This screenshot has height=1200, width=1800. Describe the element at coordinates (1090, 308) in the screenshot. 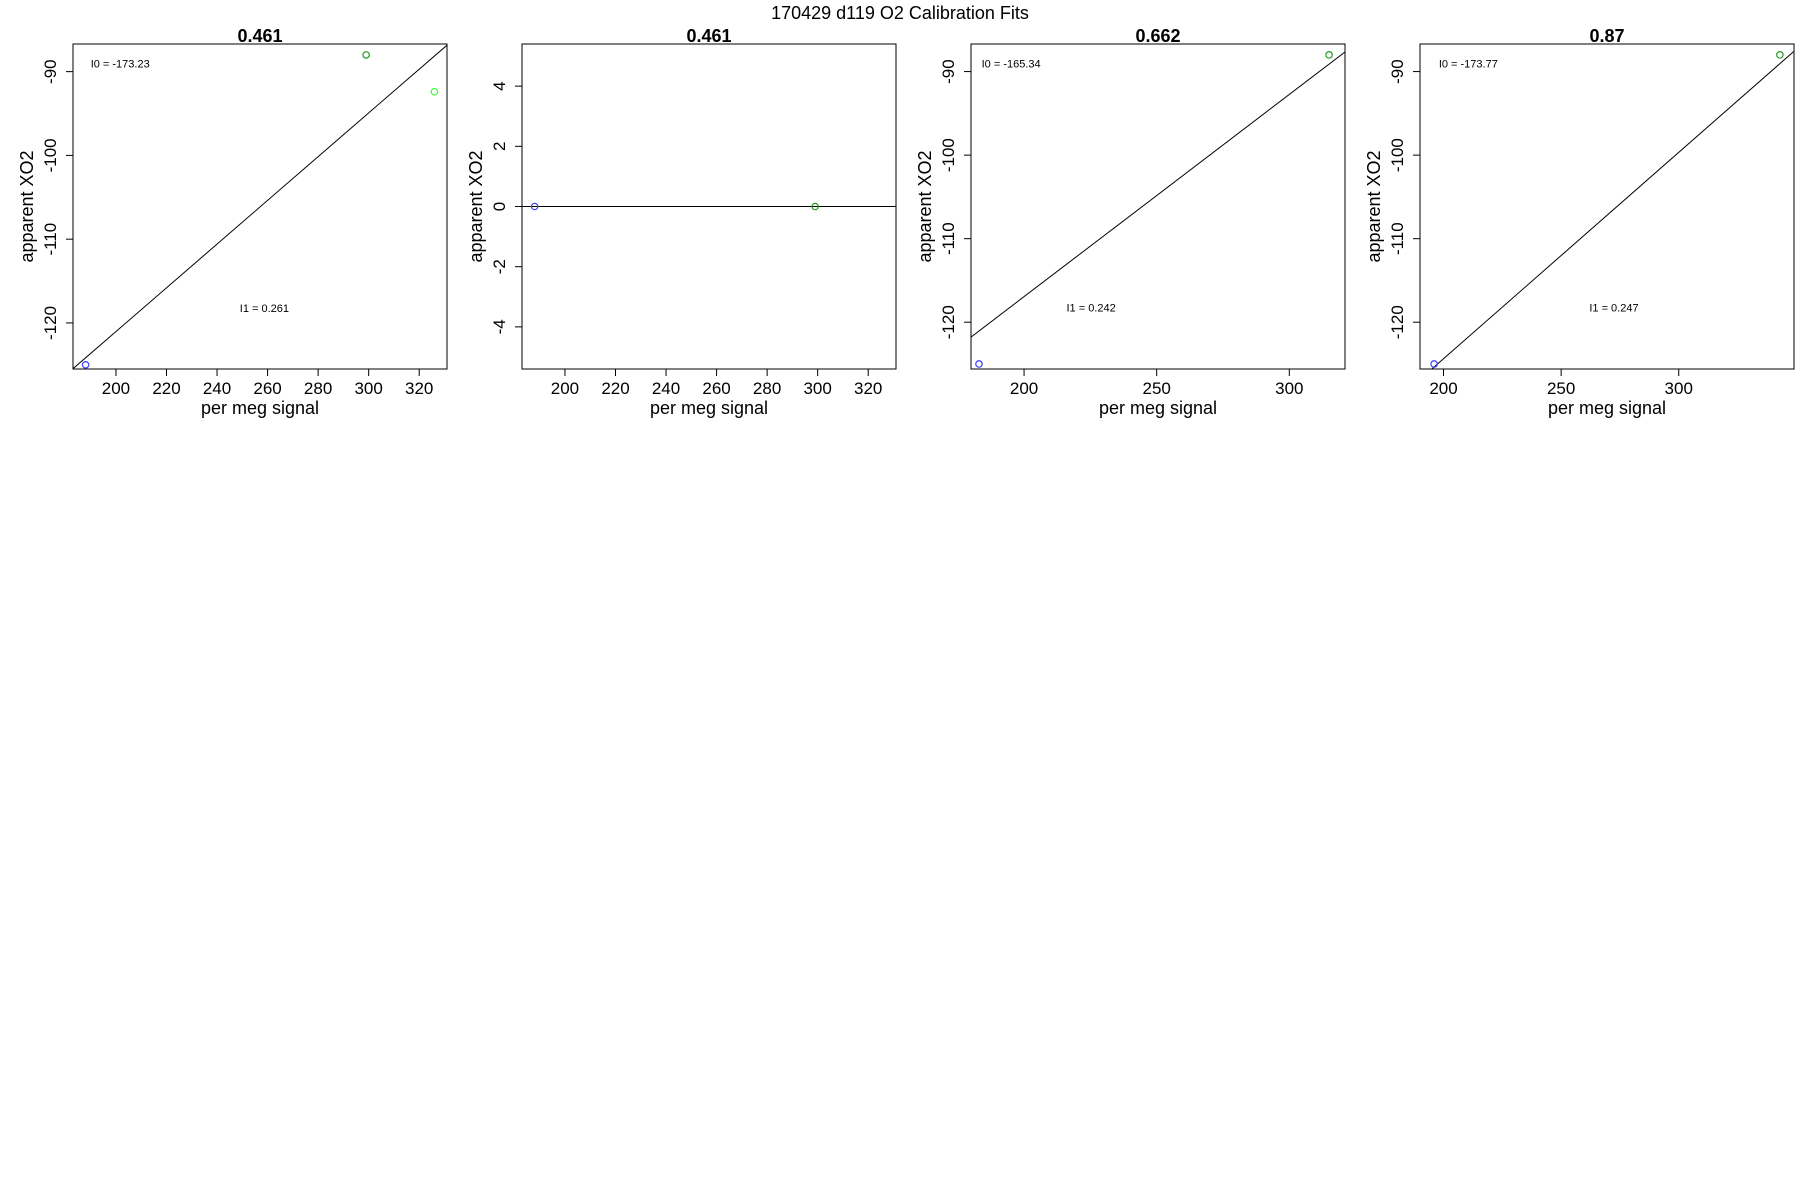

I see `fit-annotation: I1 = 0.242` at that location.